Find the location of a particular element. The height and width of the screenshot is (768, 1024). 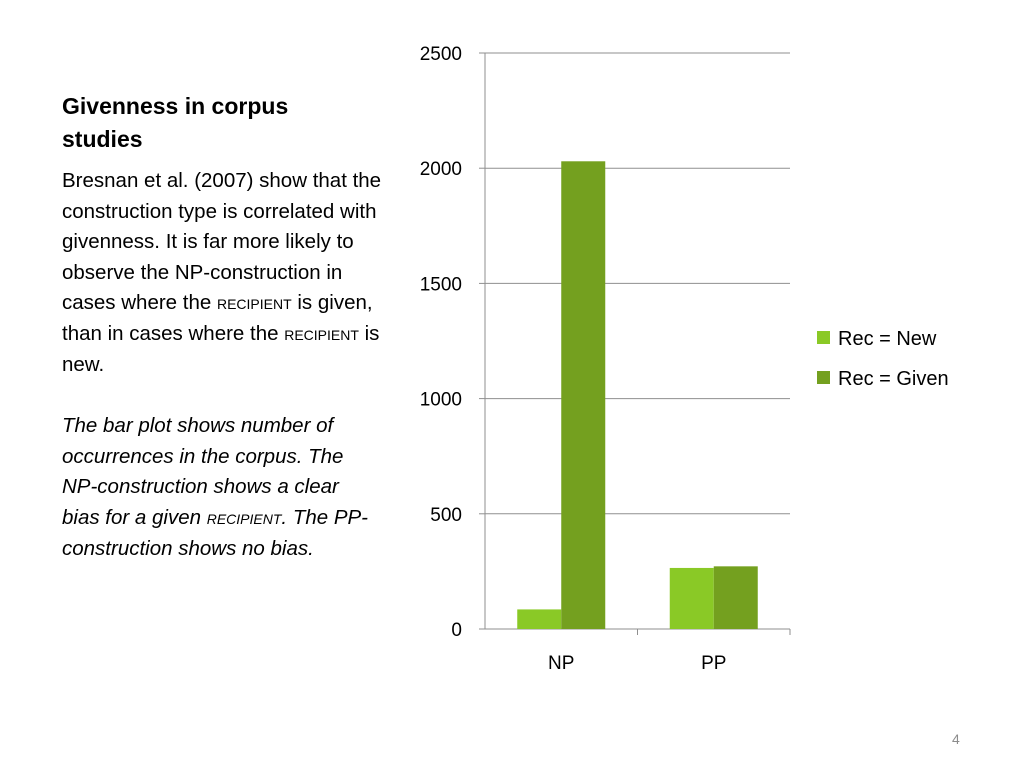

x-tick-label: NP is located at coordinates (561, 663).